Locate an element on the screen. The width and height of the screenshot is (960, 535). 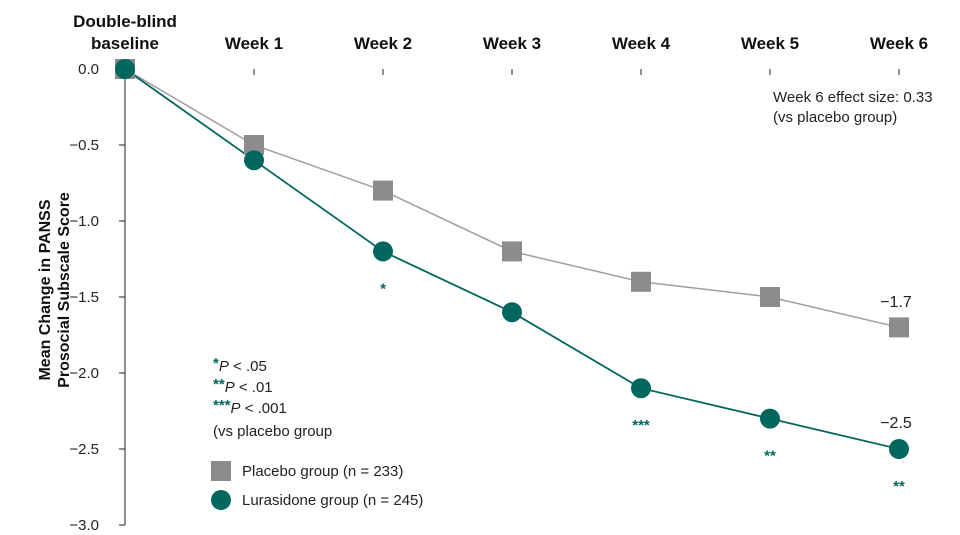
end-value-labels: −1.7 −2.5 is located at coordinates (896, 363).